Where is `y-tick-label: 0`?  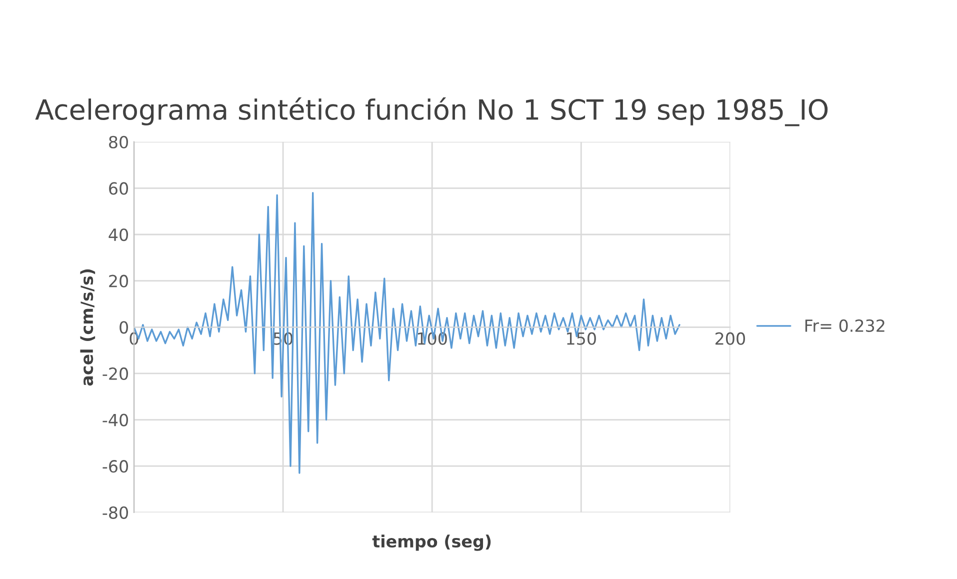
y-tick-label: 0 is located at coordinates (124, 327).